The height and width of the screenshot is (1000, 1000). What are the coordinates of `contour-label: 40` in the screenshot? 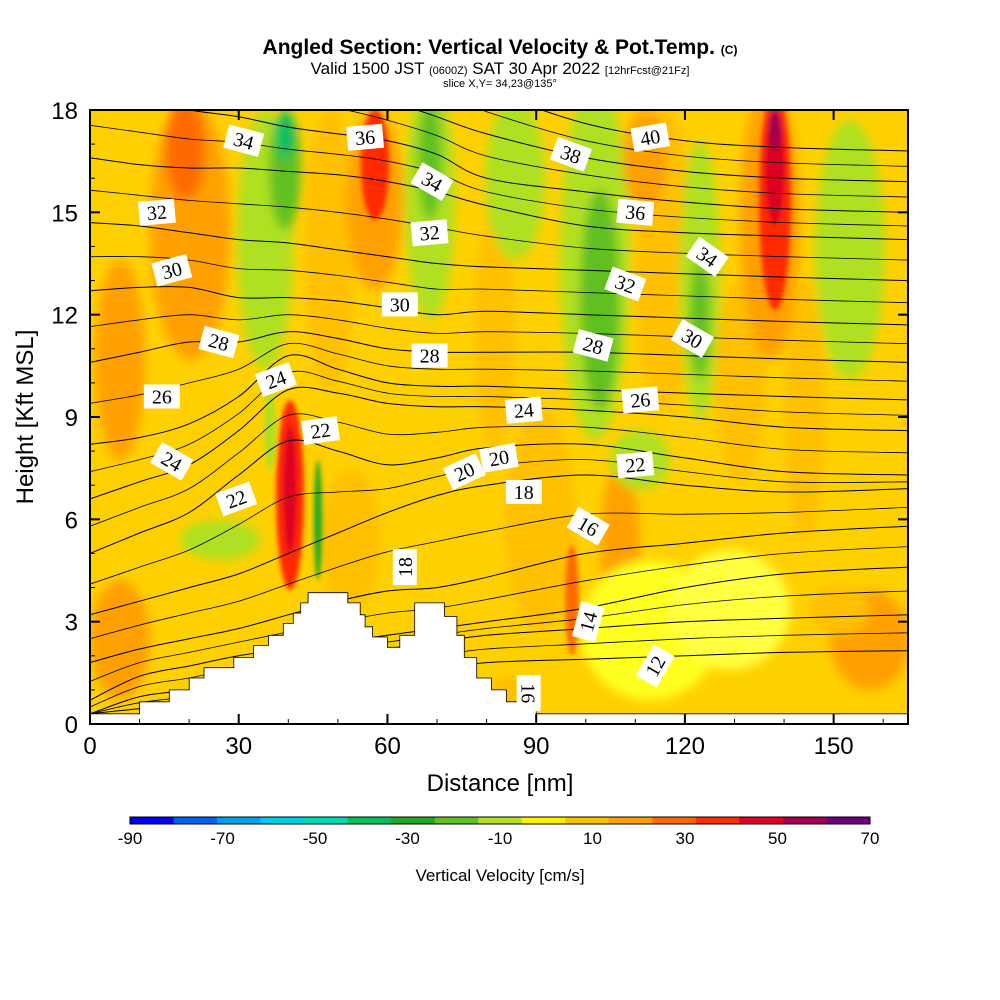 It's located at (650, 137).